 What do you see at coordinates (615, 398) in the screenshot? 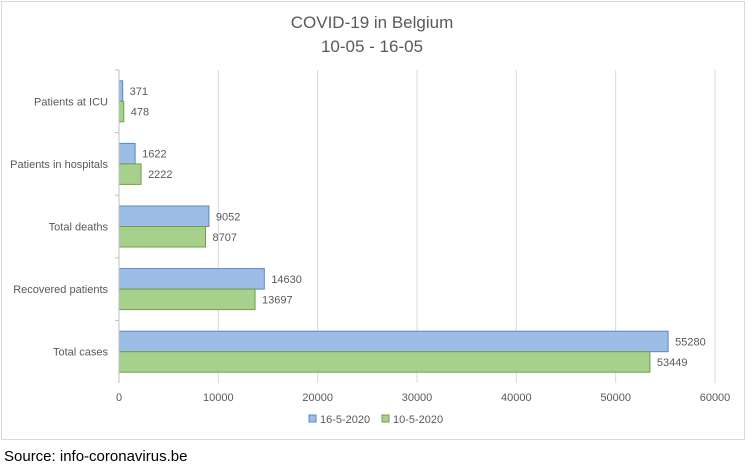
I see `x-tick-label: 50000` at bounding box center [615, 398].